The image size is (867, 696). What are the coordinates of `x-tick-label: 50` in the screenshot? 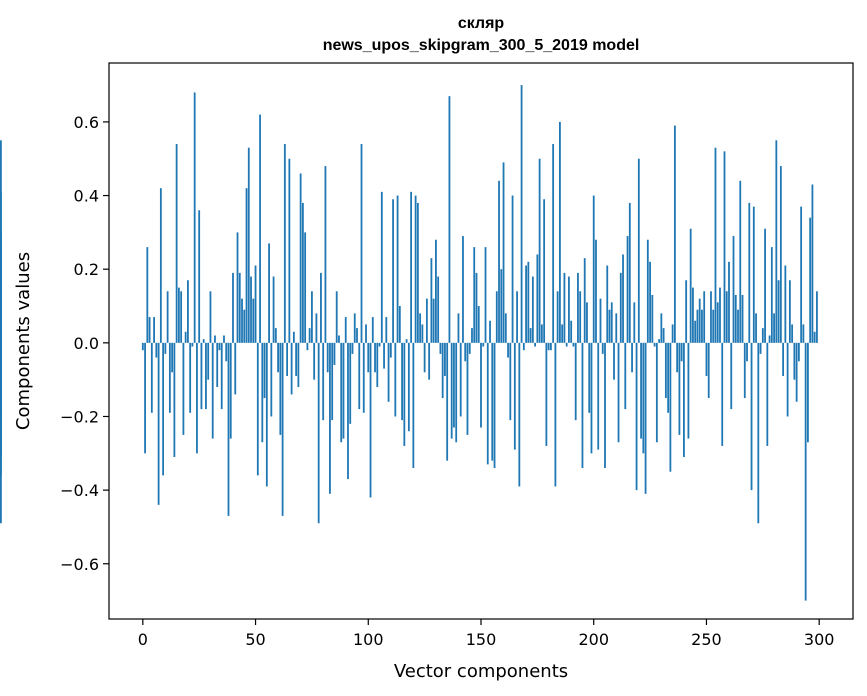 It's located at (255, 639).